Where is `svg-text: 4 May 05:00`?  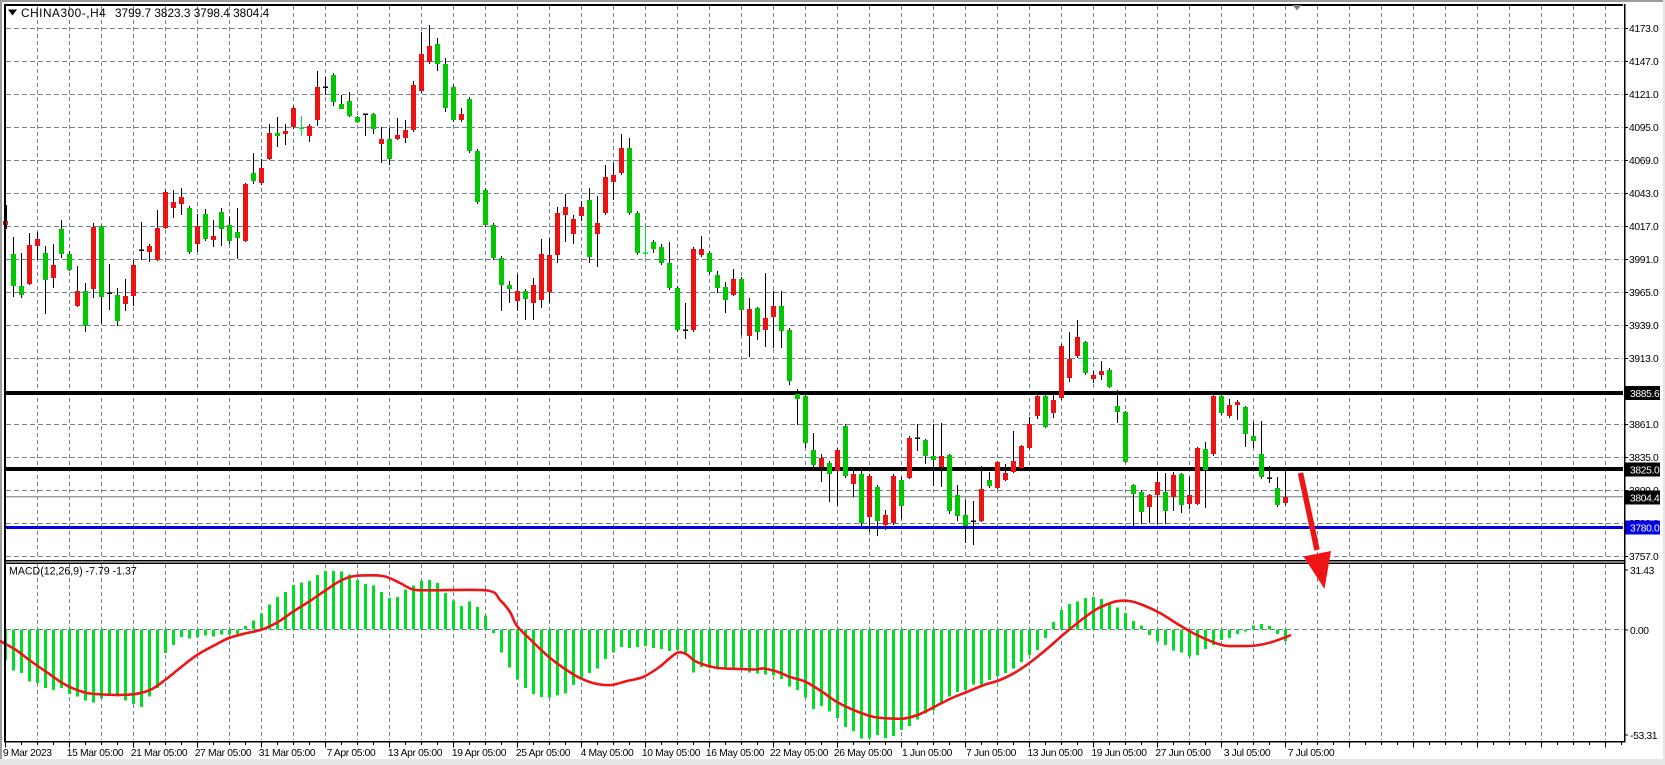 svg-text: 4 May 05:00 is located at coordinates (607, 753).